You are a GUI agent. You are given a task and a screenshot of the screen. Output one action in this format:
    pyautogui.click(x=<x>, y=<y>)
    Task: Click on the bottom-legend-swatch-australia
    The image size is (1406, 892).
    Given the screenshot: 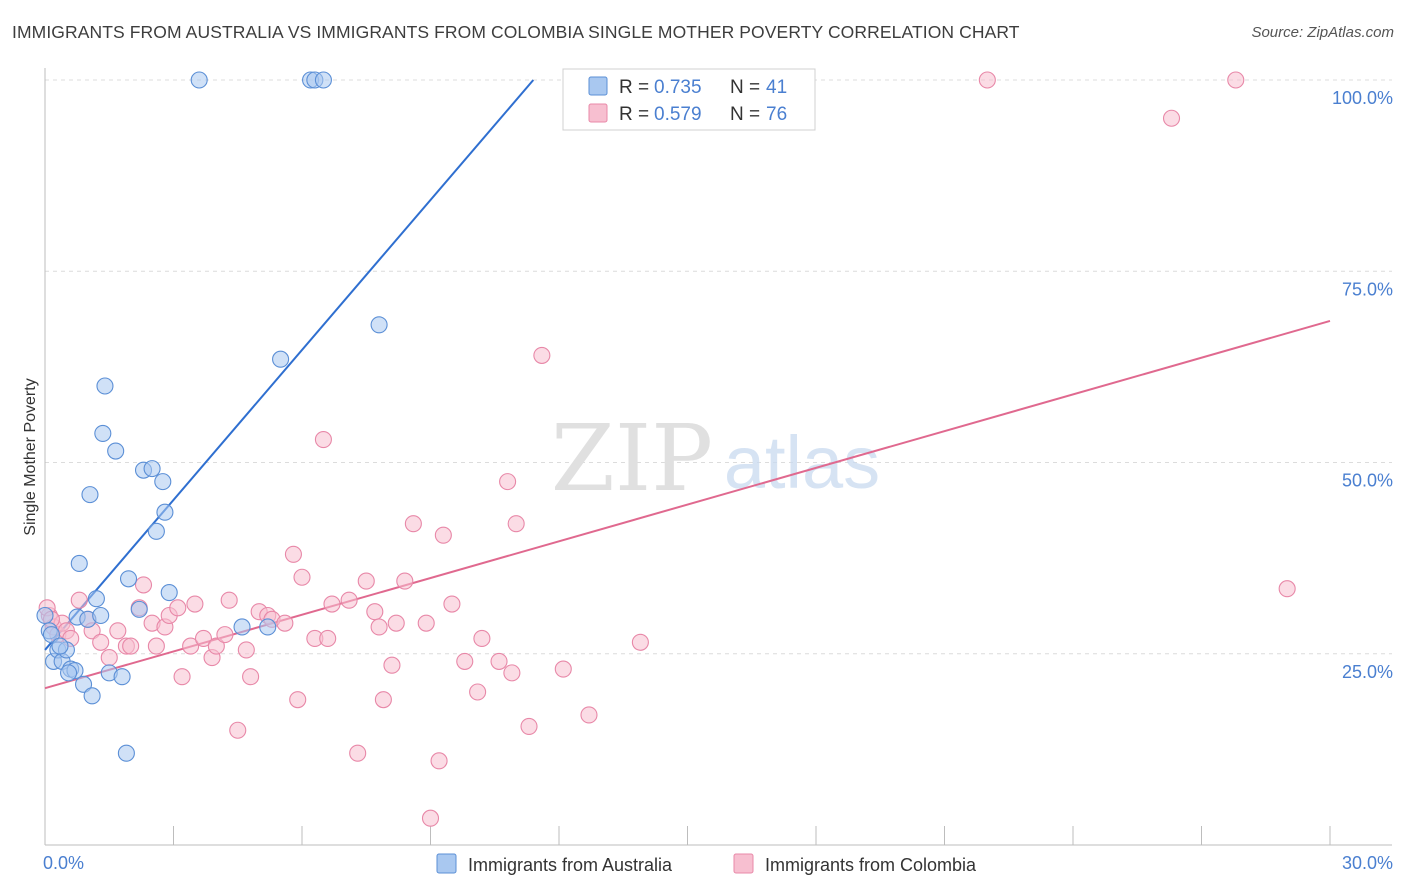 What is the action you would take?
    pyautogui.click(x=446, y=863)
    